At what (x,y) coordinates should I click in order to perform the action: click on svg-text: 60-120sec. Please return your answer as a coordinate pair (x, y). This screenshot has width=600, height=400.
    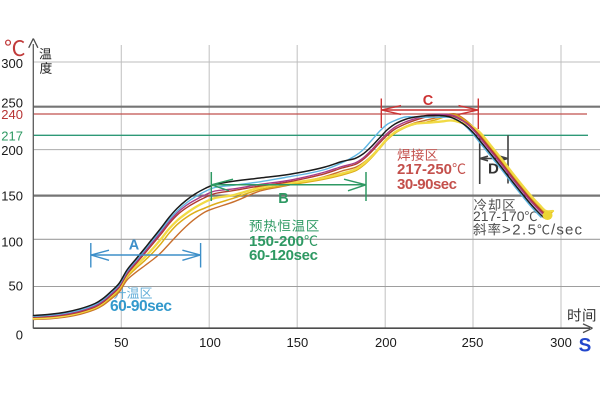
    Looking at the image, I should click on (283, 255).